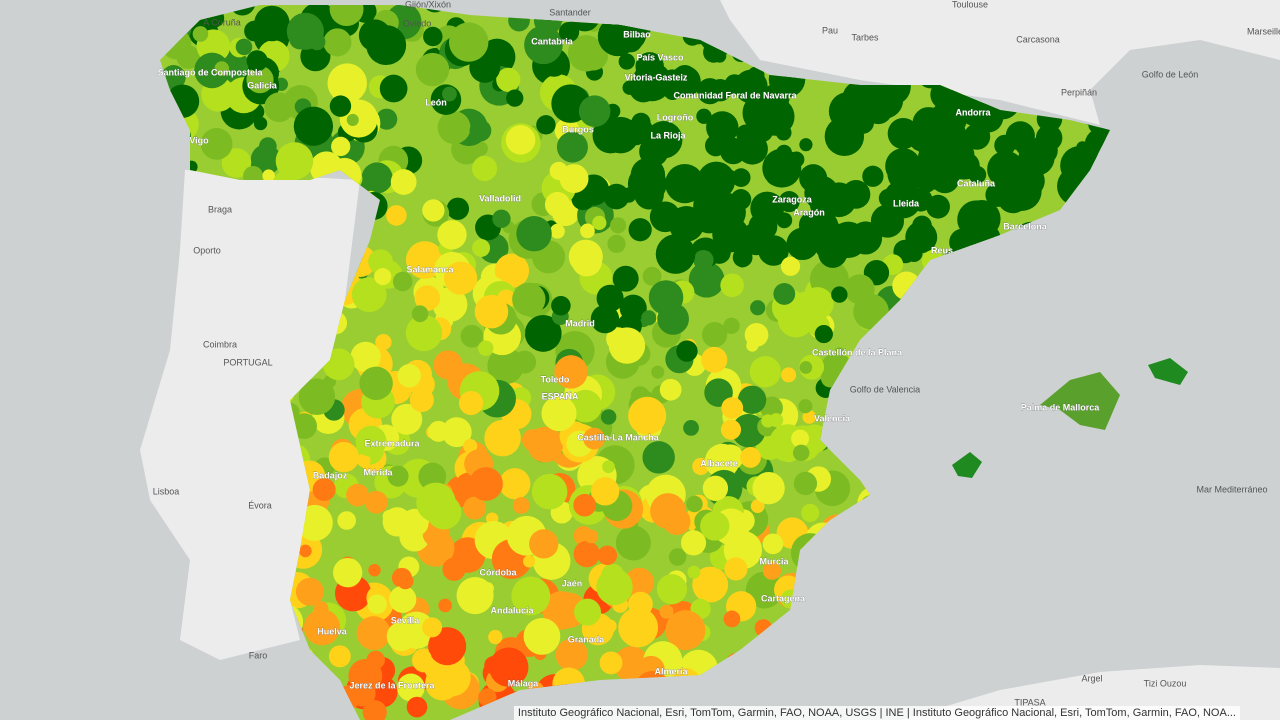 The image size is (1280, 725). Describe the element at coordinates (262, 85) in the screenshot. I see `place-label: Galicia` at that location.